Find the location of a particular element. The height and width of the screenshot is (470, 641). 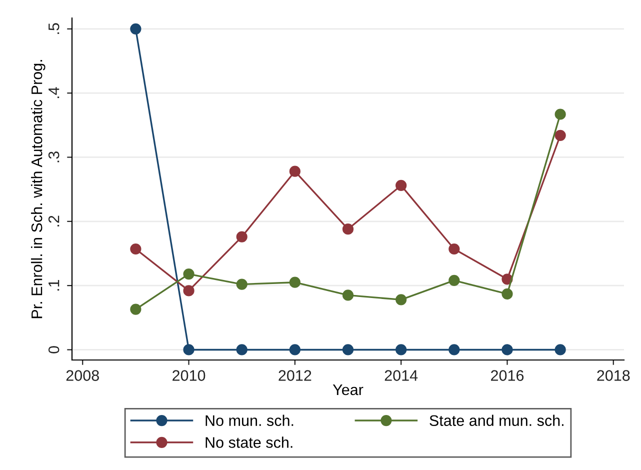

y-axis-title: Pr. Enroll. in Sch. with Automatic Prog. is located at coordinates (38, 189).